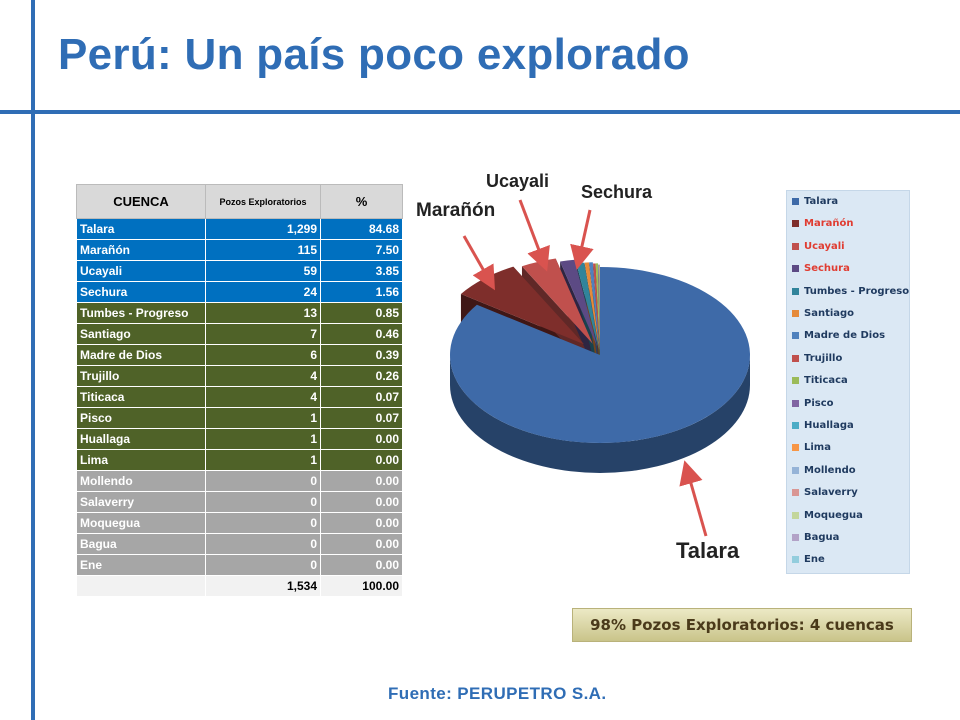  I want to click on cell-pozos: 24, so click(263, 292).